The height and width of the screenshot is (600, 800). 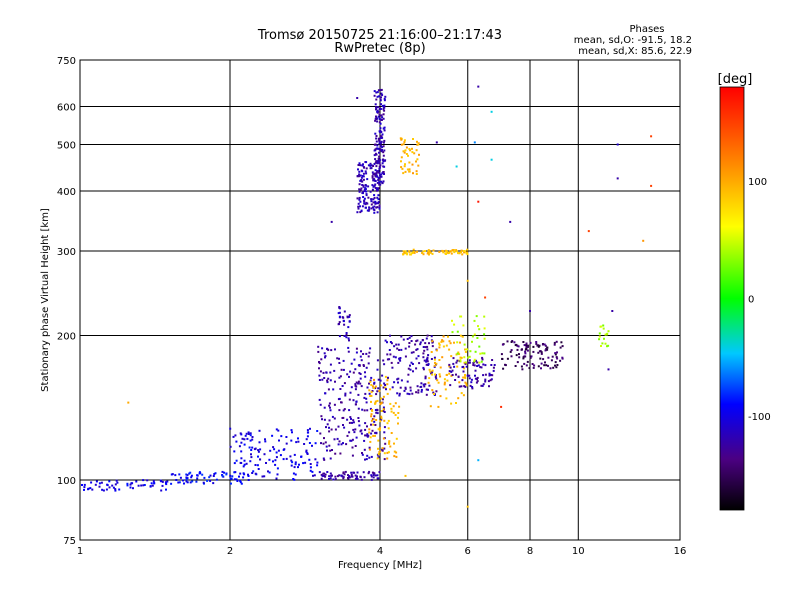 What do you see at coordinates (680, 551) in the screenshot?
I see `x-tick-label: 16` at bounding box center [680, 551].